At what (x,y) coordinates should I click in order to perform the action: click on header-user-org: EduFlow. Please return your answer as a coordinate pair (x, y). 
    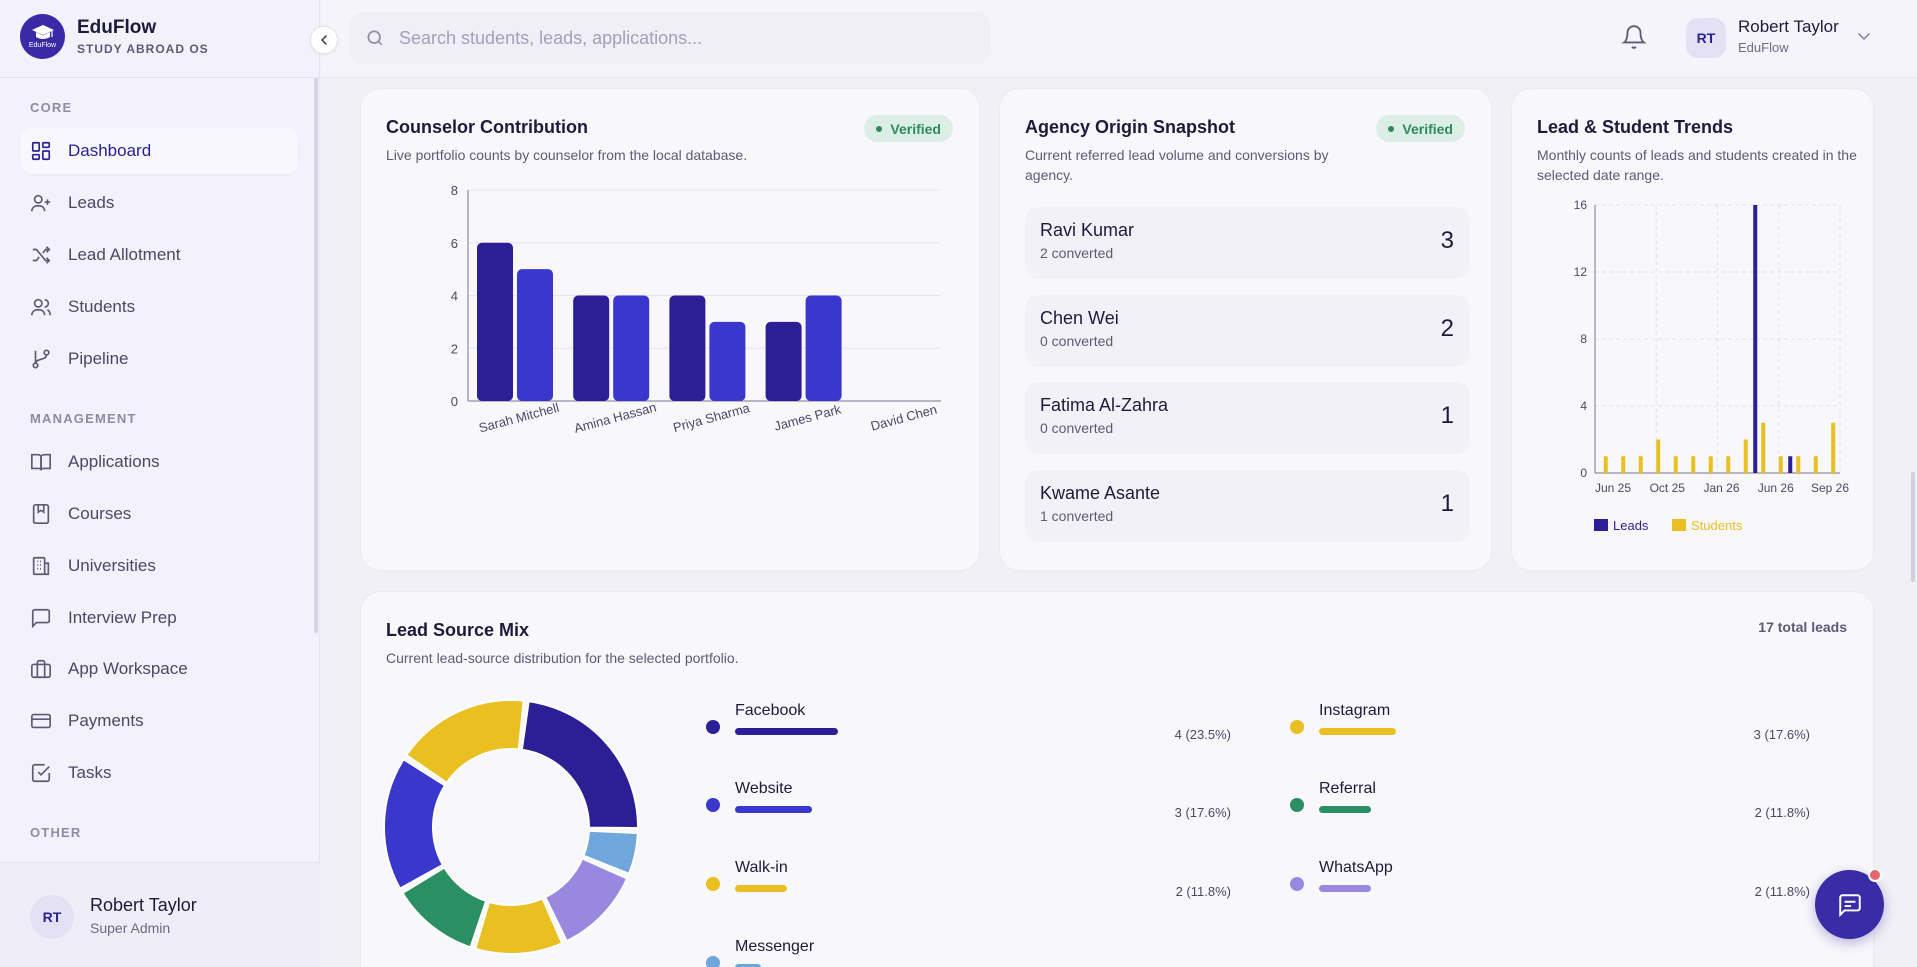
    Looking at the image, I should click on (1763, 47).